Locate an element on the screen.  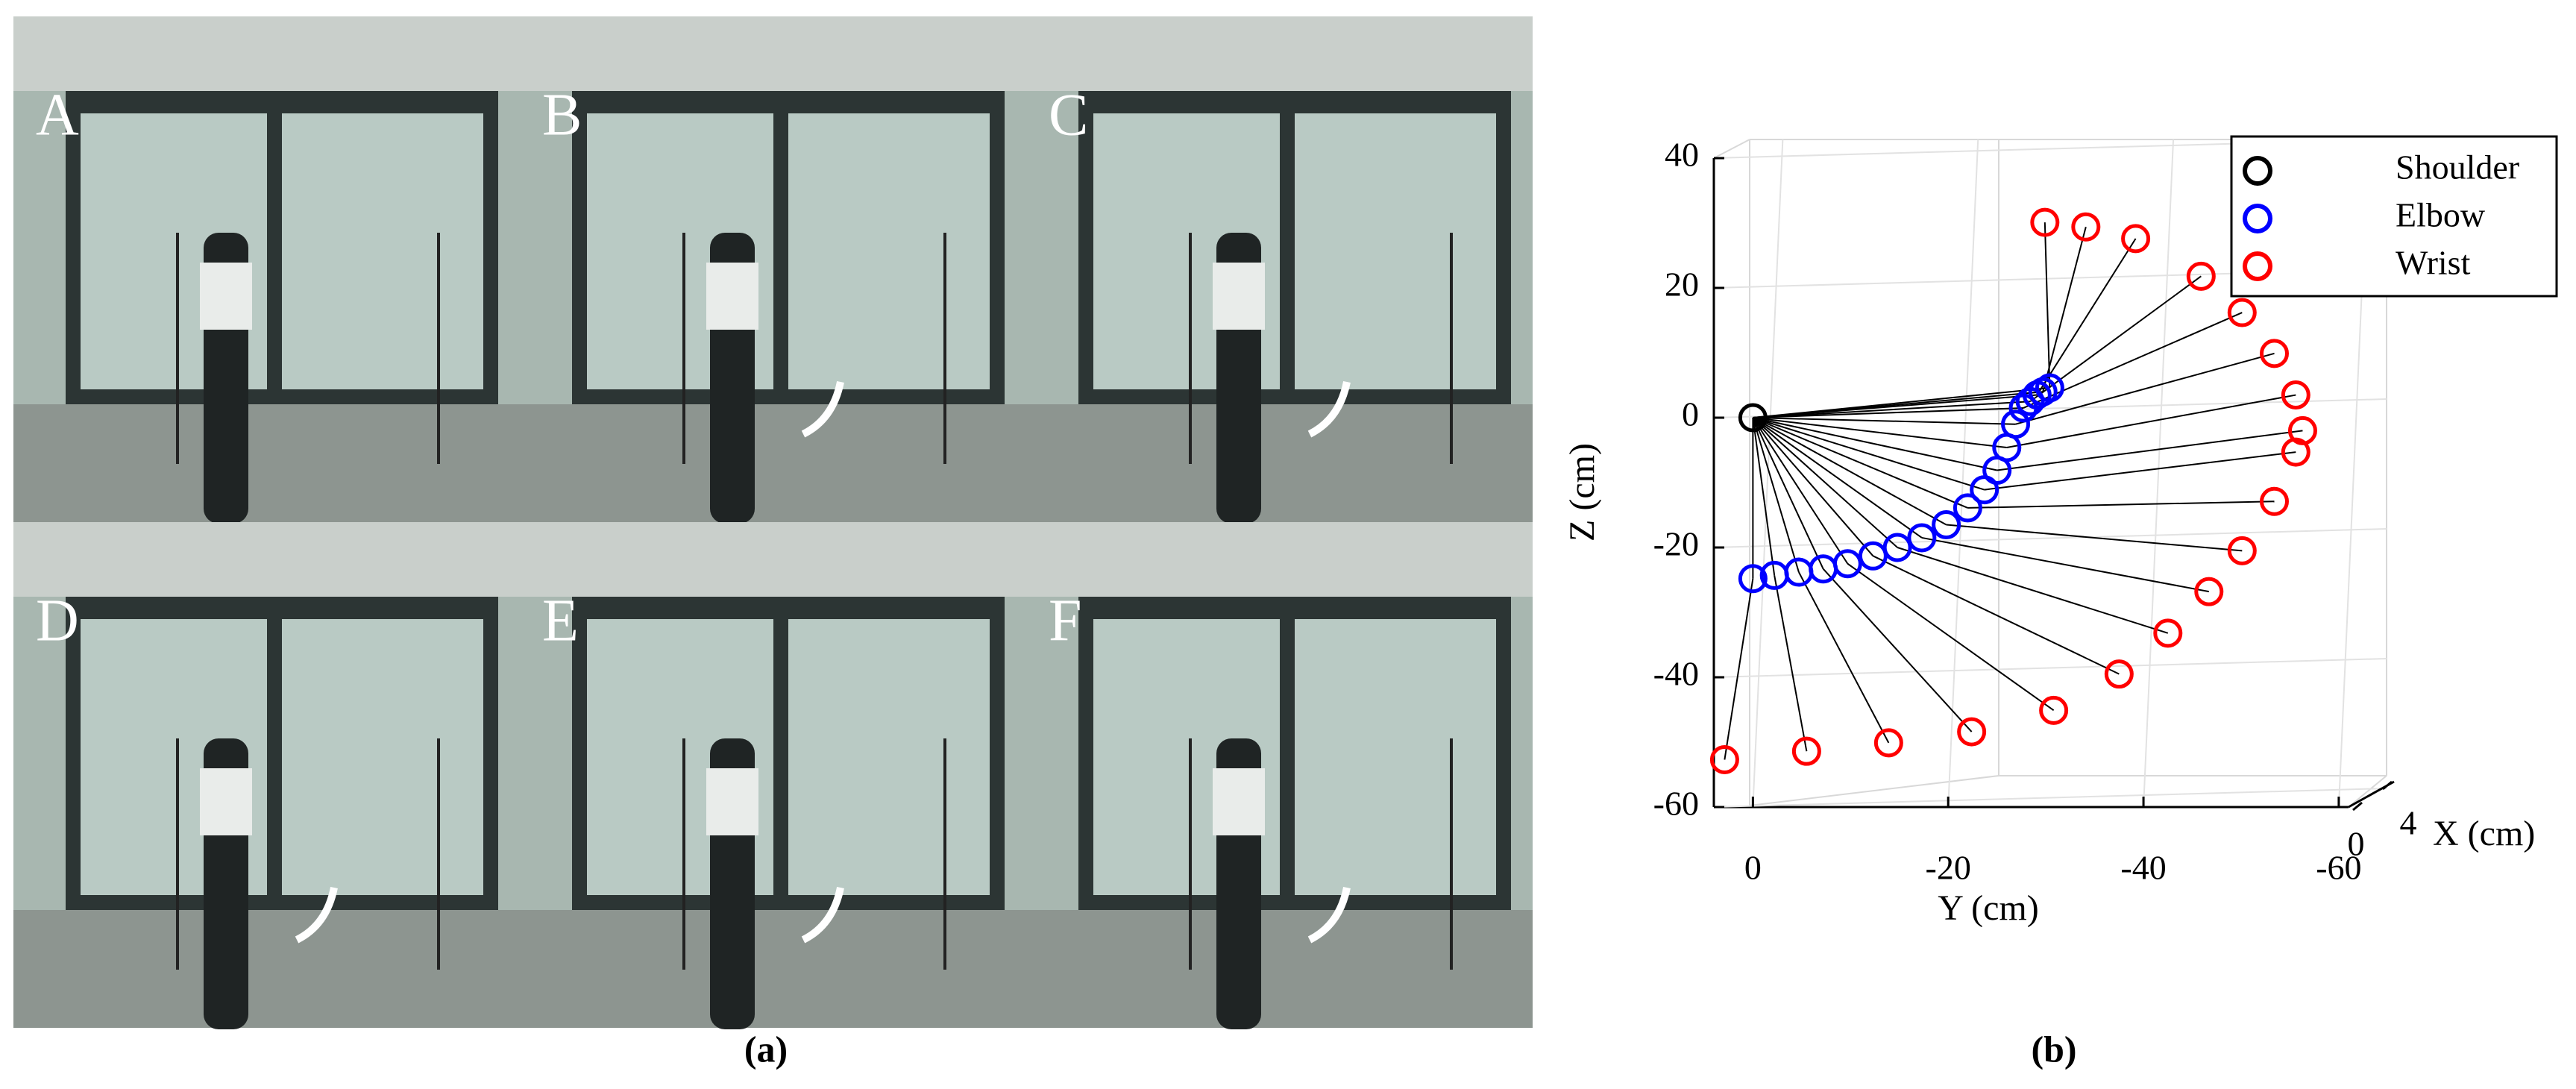
legend-label: Elbow is located at coordinates (2441, 215).